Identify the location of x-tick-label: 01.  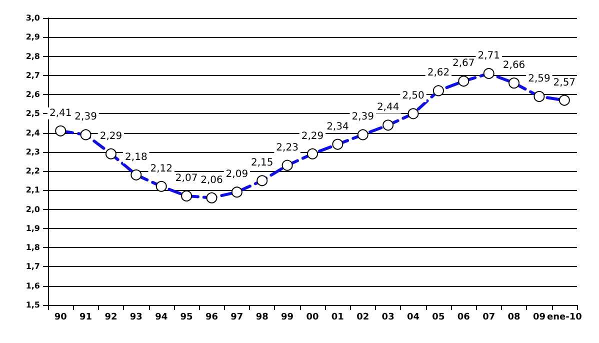
(337, 317).